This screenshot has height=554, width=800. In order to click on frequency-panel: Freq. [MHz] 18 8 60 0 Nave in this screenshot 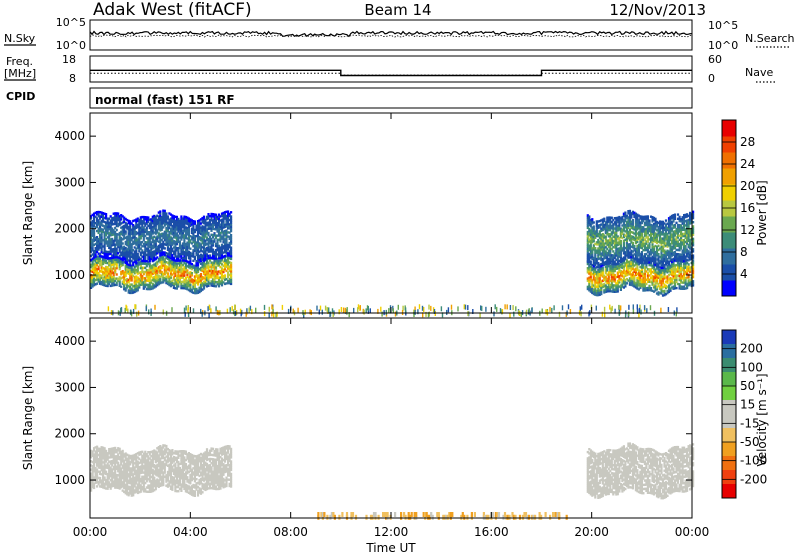, I will do `click(390, 69)`.